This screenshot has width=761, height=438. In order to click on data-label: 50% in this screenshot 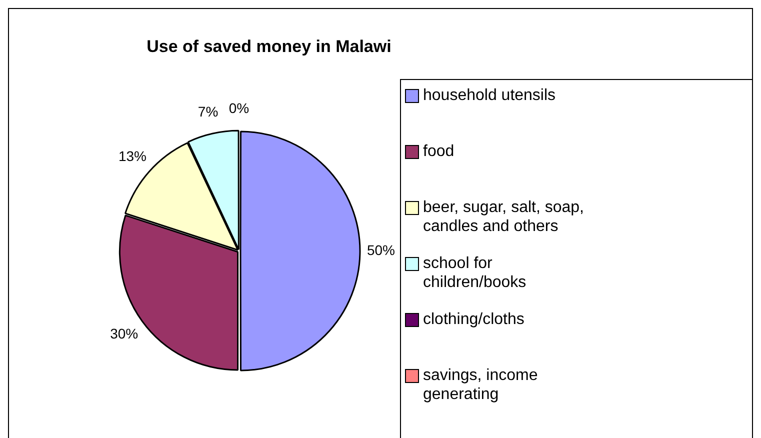, I will do `click(381, 250)`.